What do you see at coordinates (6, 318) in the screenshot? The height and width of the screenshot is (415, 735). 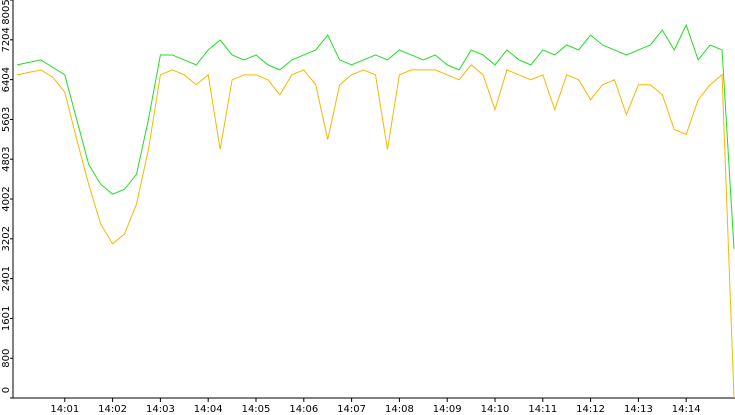 I see `y-tick-label: 1601` at bounding box center [6, 318].